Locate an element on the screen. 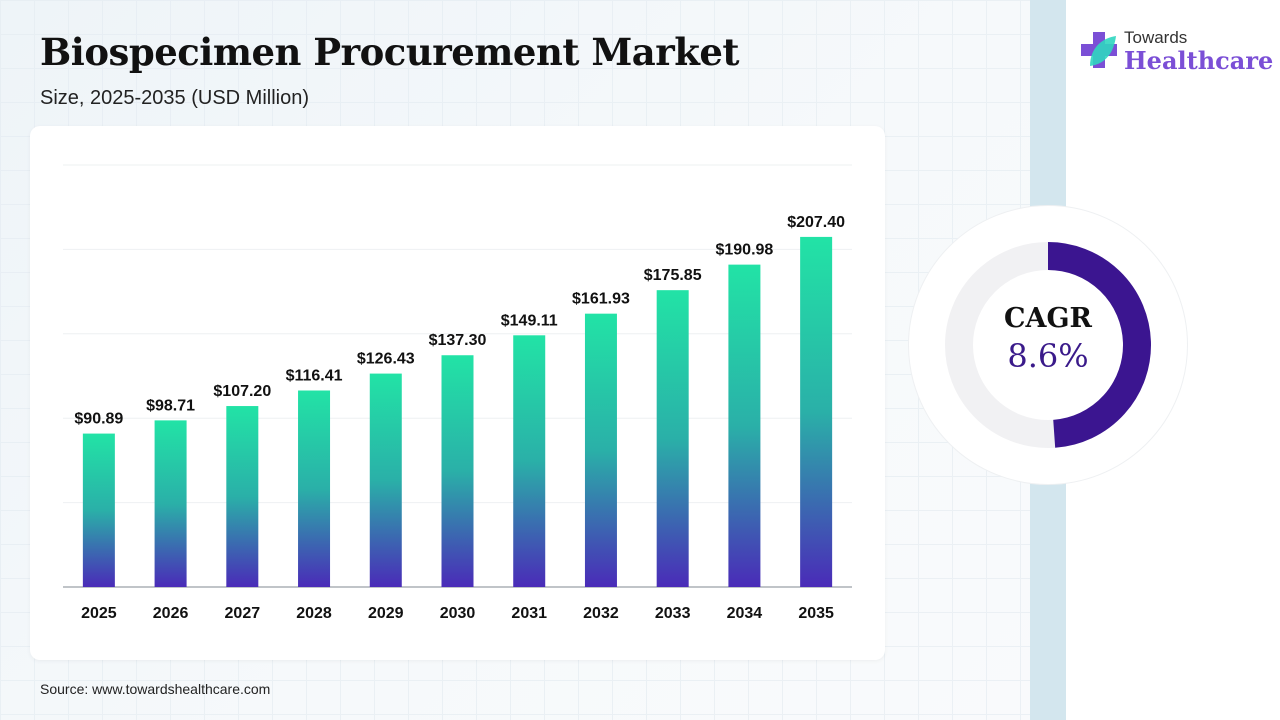 Image resolution: width=1280 pixels, height=720 pixels. bar-2029 is located at coordinates (385, 480).